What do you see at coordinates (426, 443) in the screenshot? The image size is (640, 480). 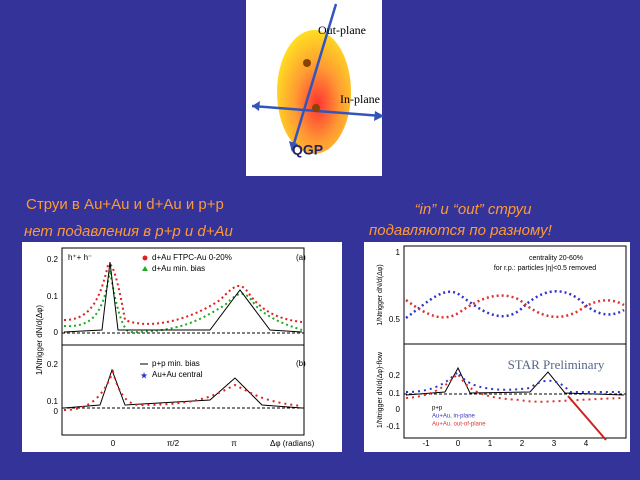 I see `x-tick-label: -1` at bounding box center [426, 443].